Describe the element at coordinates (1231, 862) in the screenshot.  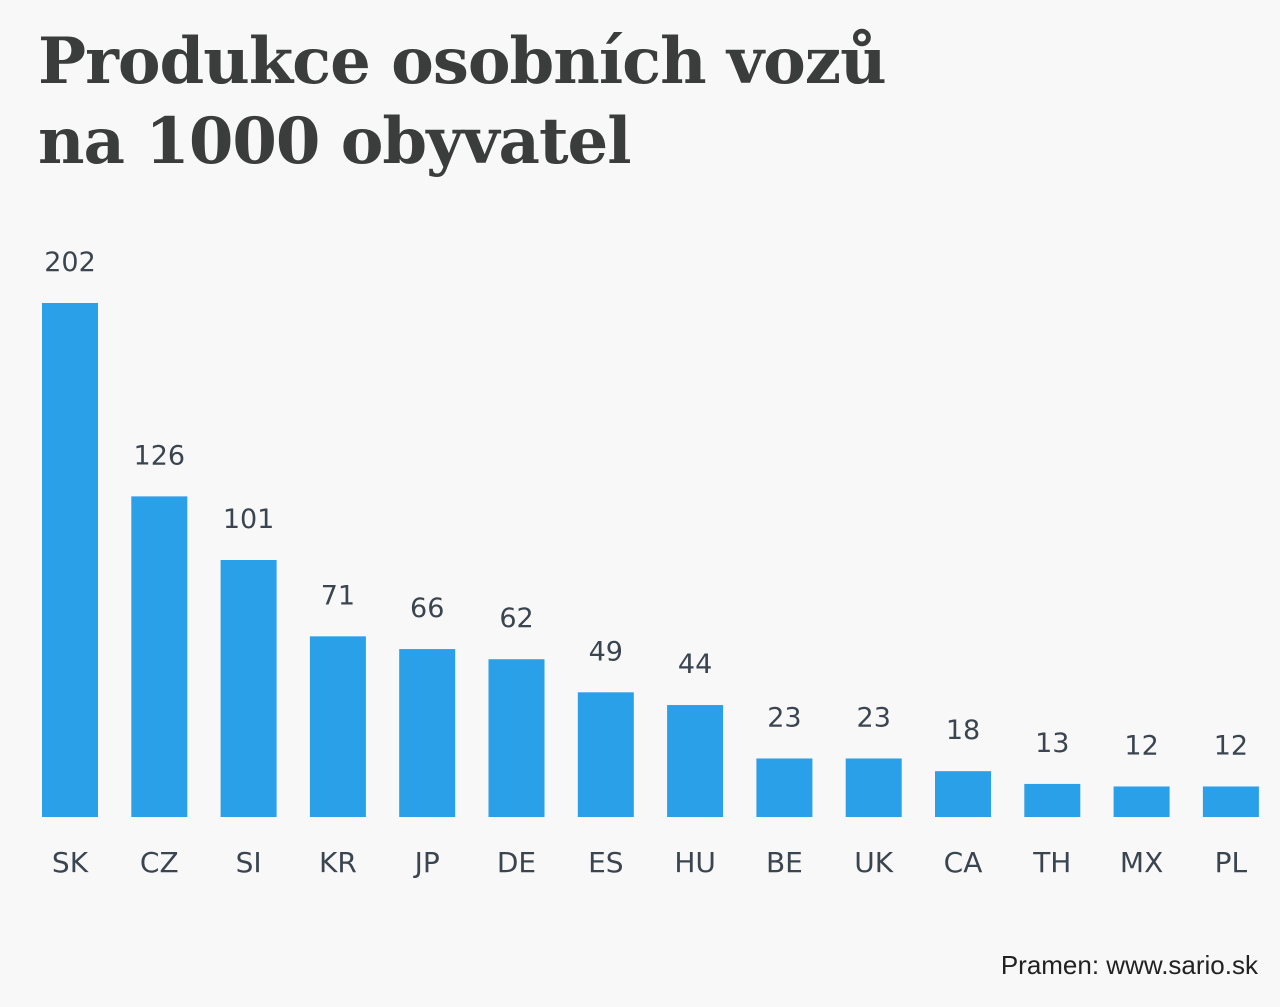
I see `category-label-pl: PL` at that location.